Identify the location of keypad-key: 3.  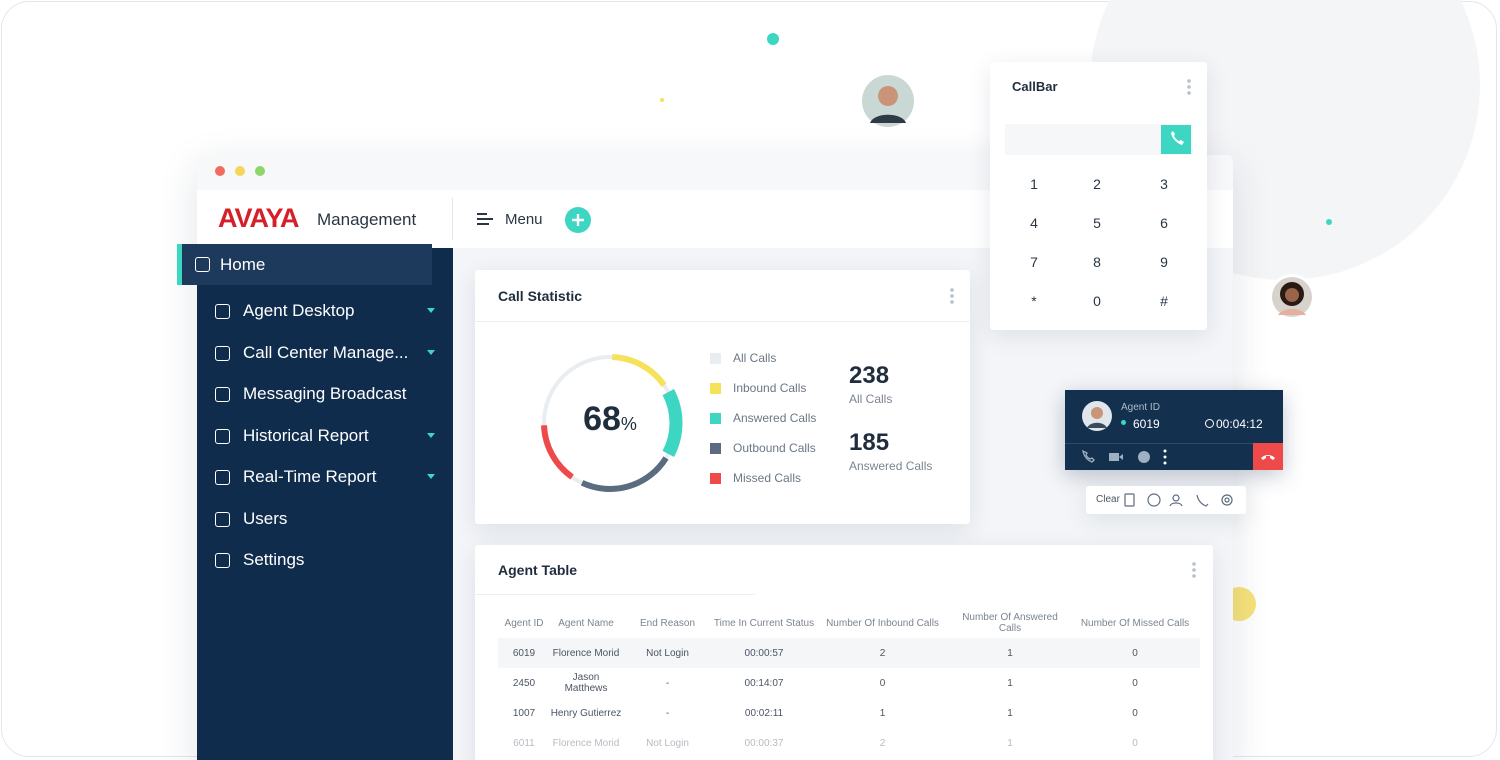
(1164, 184).